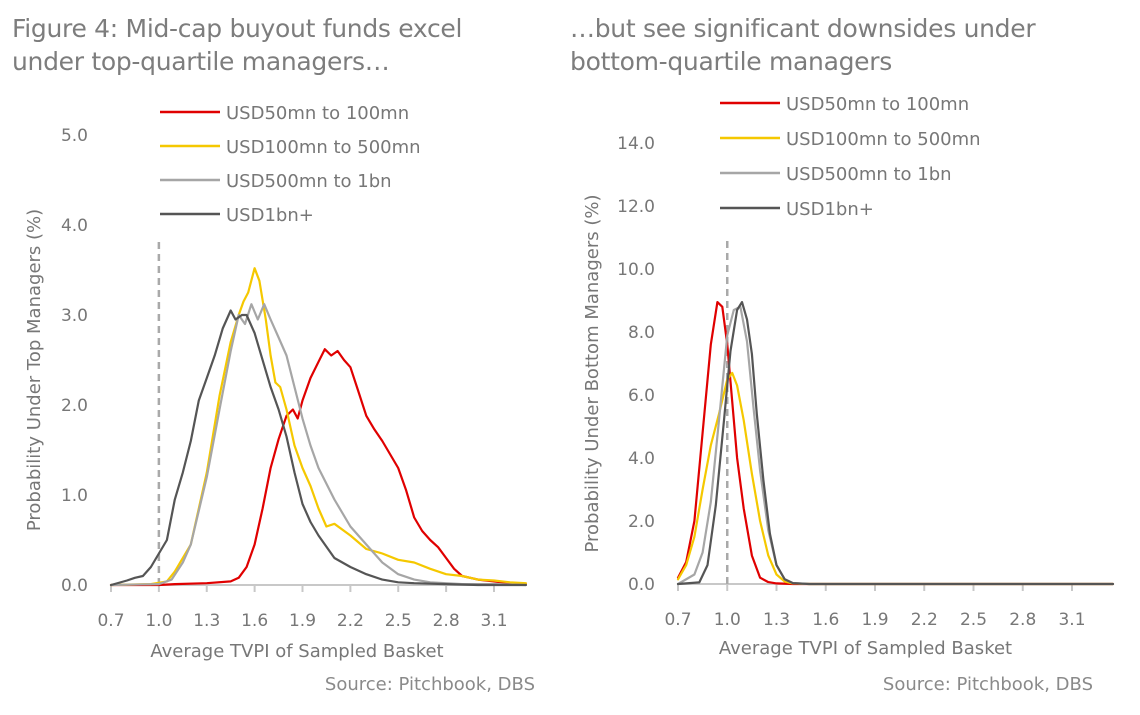 The width and height of the screenshot is (1140, 715). I want to click on series-line-usd100mn-to-500mn, so click(895, 478).